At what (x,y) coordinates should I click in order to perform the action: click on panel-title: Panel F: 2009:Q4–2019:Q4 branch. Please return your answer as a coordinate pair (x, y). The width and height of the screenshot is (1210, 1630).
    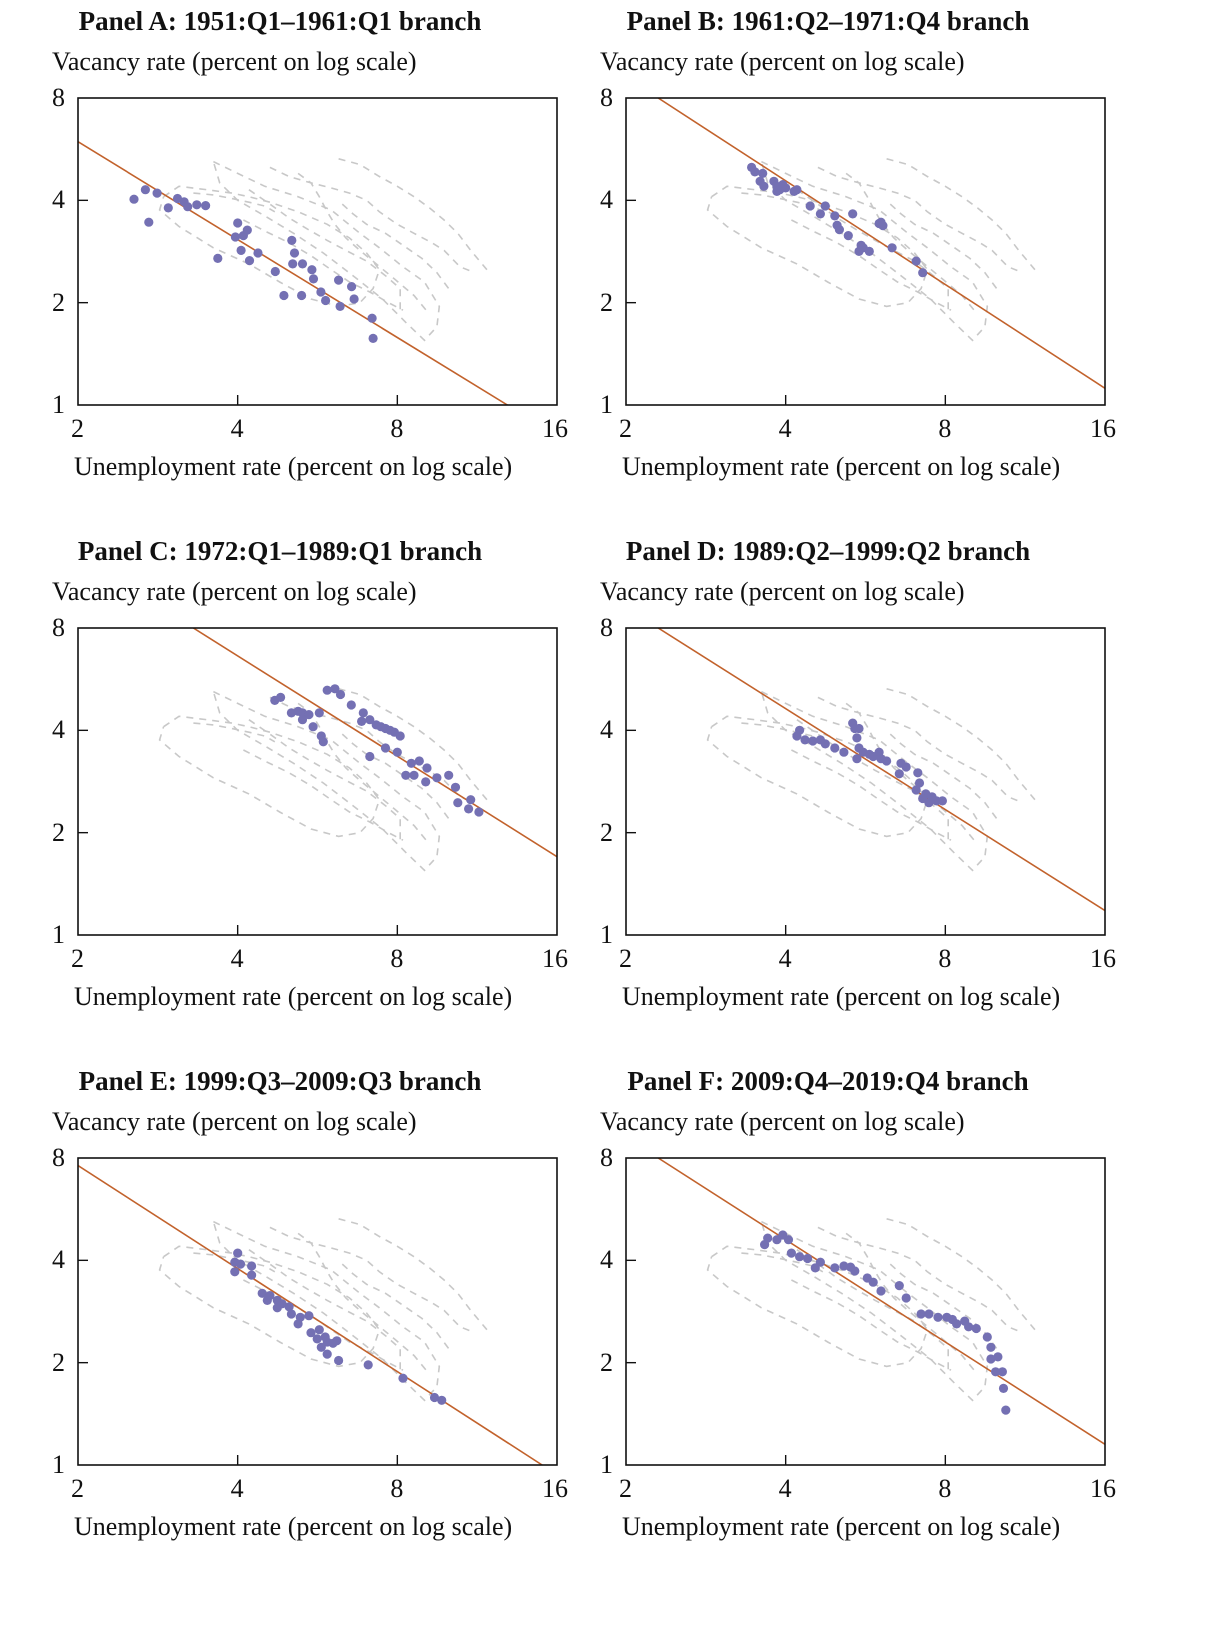
    Looking at the image, I should click on (828, 1081).